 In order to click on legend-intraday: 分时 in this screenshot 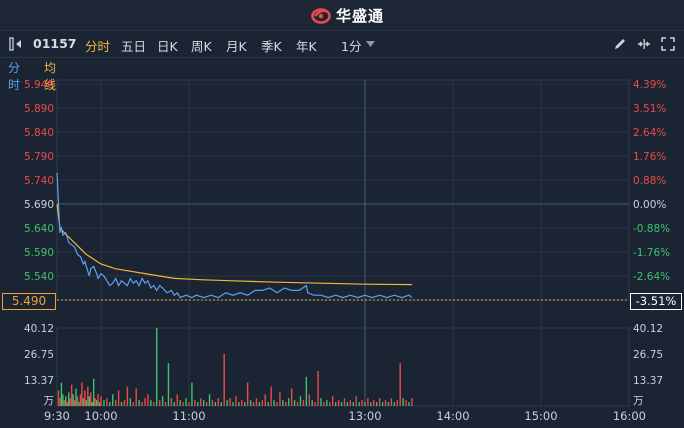, I will do `click(14, 76)`.